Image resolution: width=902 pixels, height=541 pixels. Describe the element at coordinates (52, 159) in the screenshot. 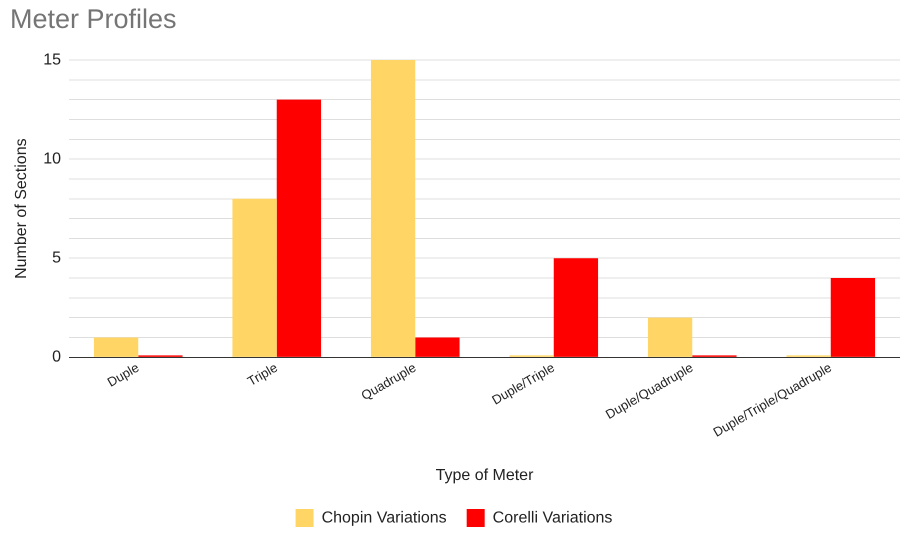

I see `y-tick-label: 10` at that location.